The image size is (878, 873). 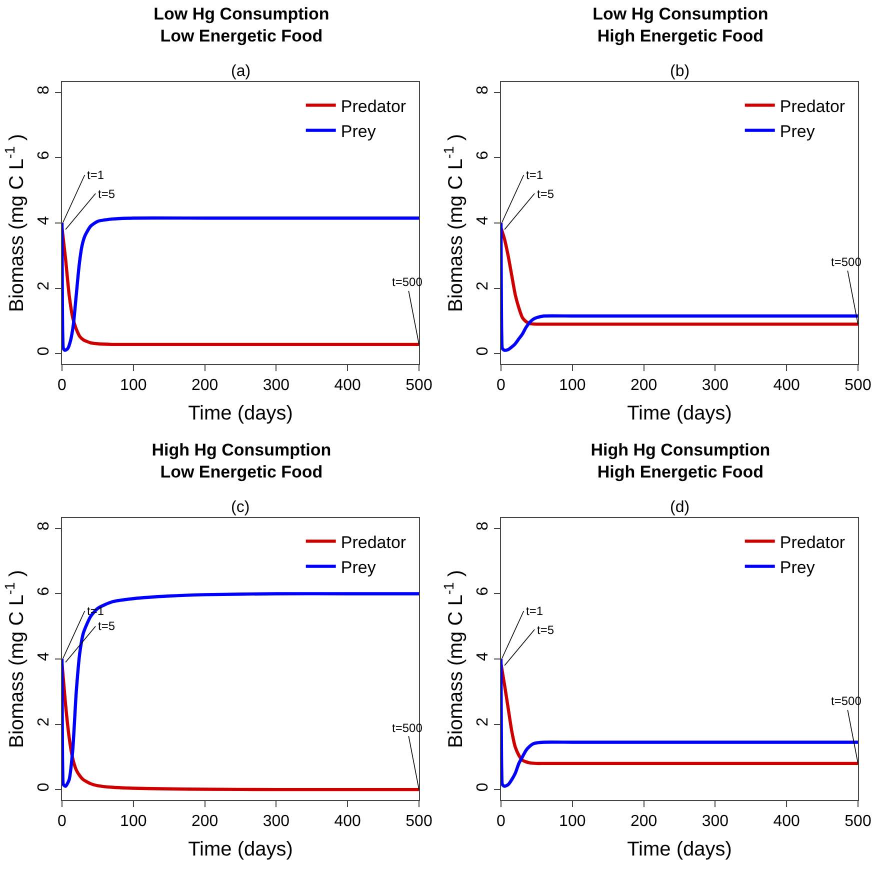 I want to click on chart-title: Low Hg Consumption Low Energetic Food, so click(x=242, y=25).